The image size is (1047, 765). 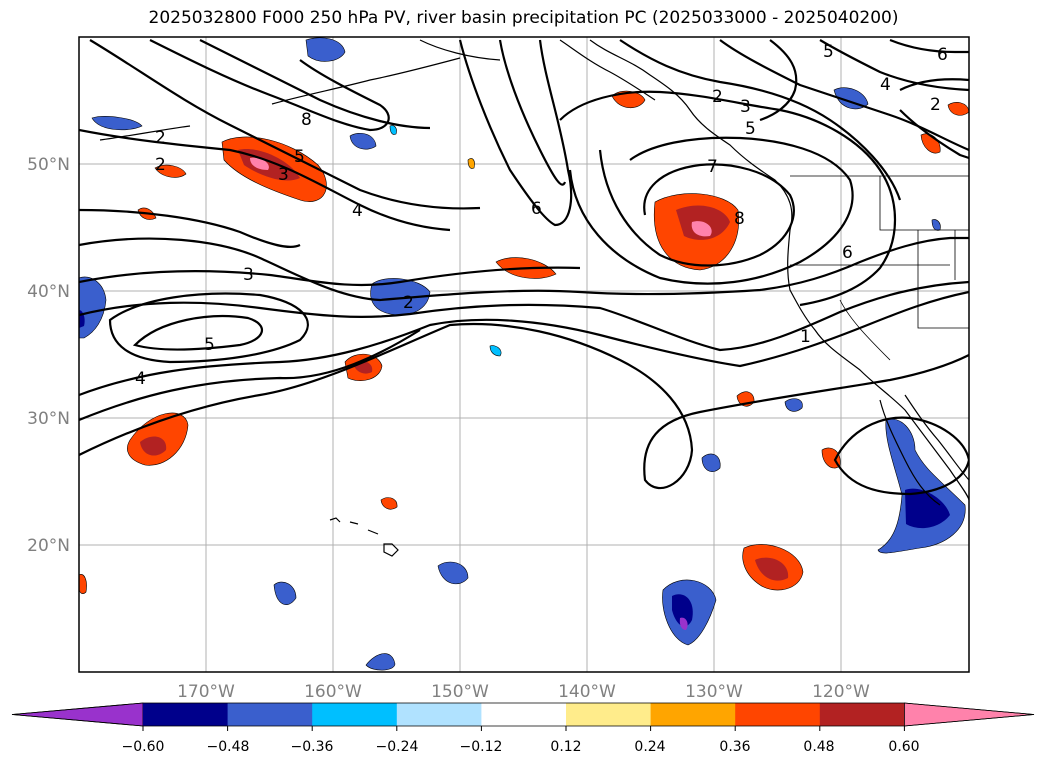 I want to click on contour-label: 1, so click(x=805, y=337).